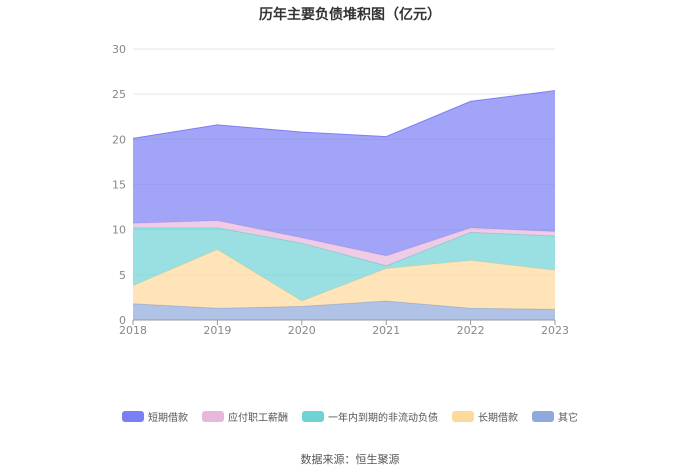  Describe the element at coordinates (217, 330) in the screenshot. I see `x-tick-label: 2019` at that location.